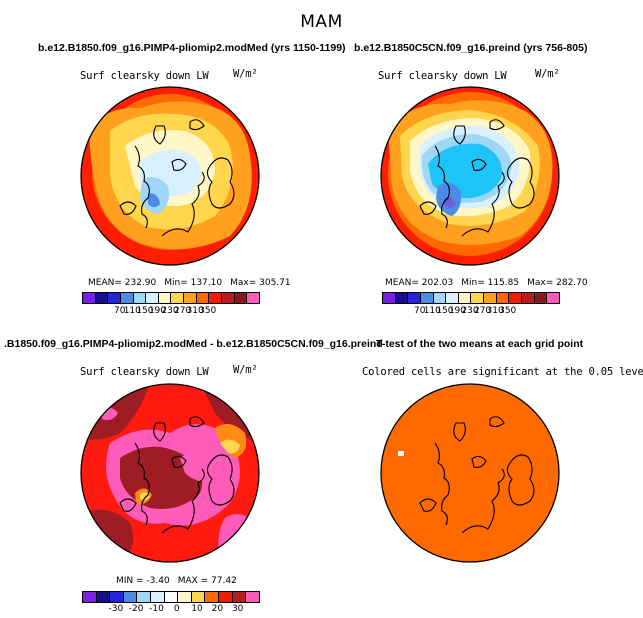  I want to click on panel-1-field, so click(170, 176).